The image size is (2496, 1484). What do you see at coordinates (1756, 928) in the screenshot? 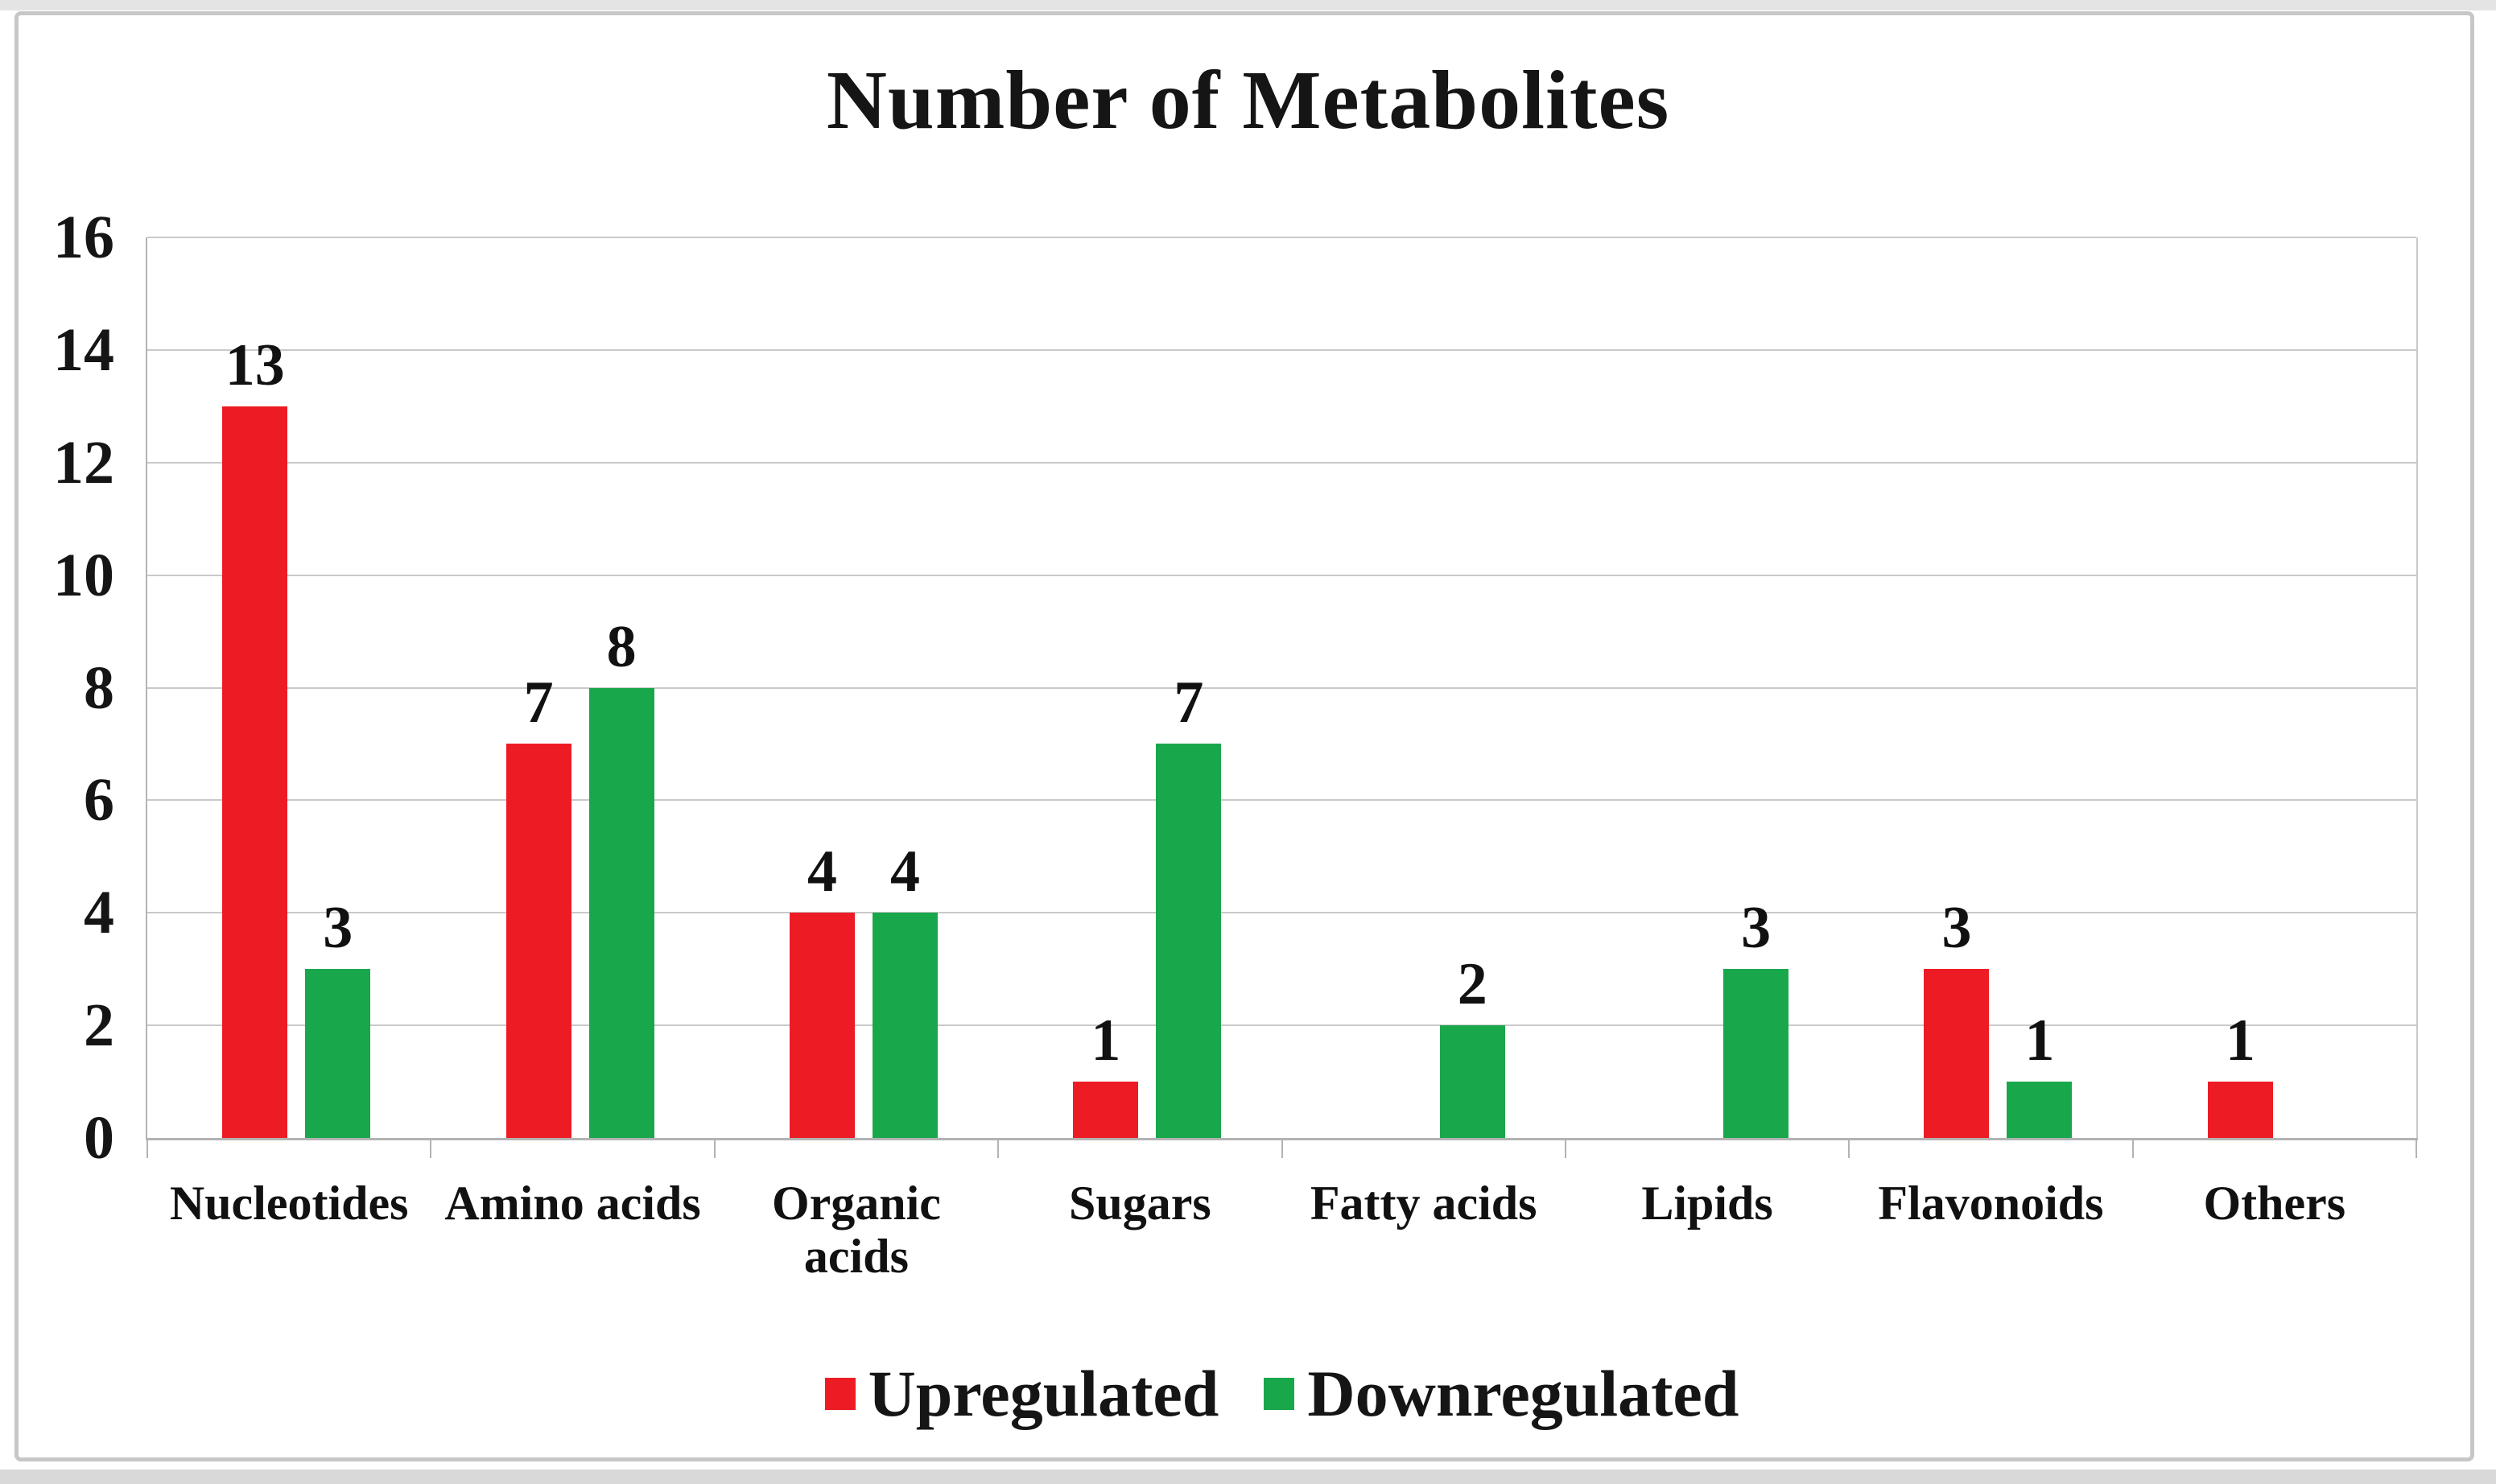
I see `value-label-downregulated-lipids: 3` at bounding box center [1756, 928].